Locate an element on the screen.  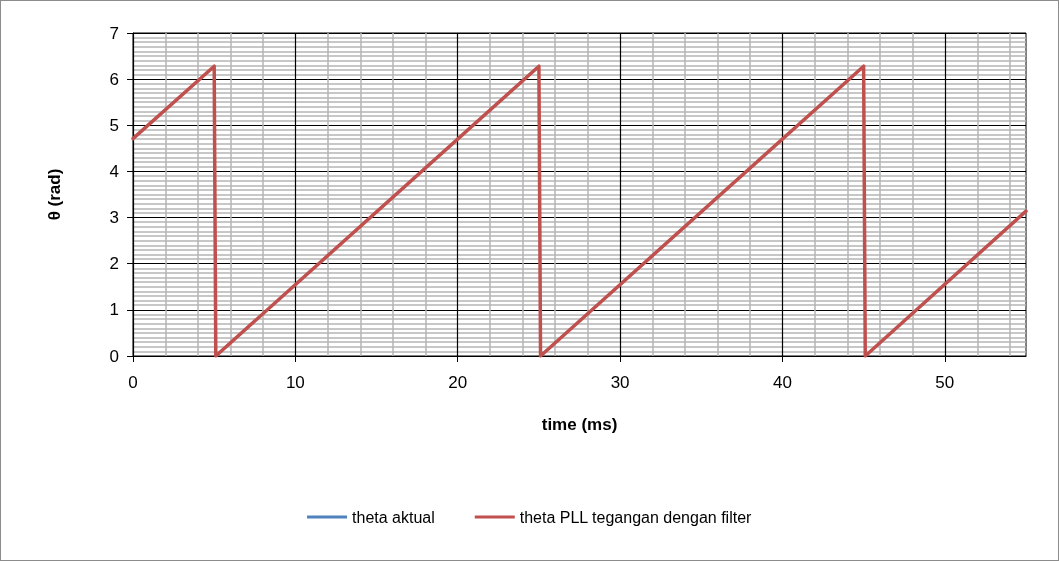
x-tick-label: 10 is located at coordinates (295, 382).